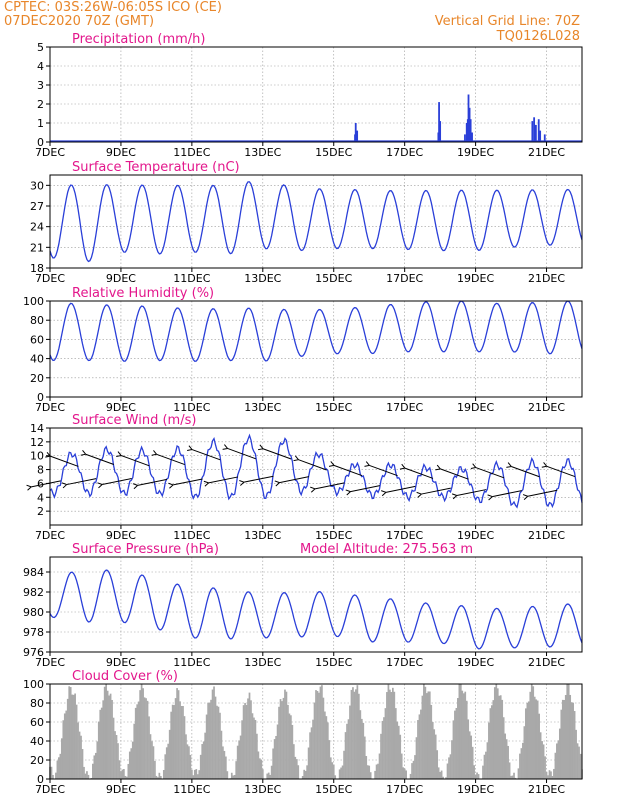 This screenshot has width=618, height=804. I want to click on y-tick-label: 40, so click(37, 741).